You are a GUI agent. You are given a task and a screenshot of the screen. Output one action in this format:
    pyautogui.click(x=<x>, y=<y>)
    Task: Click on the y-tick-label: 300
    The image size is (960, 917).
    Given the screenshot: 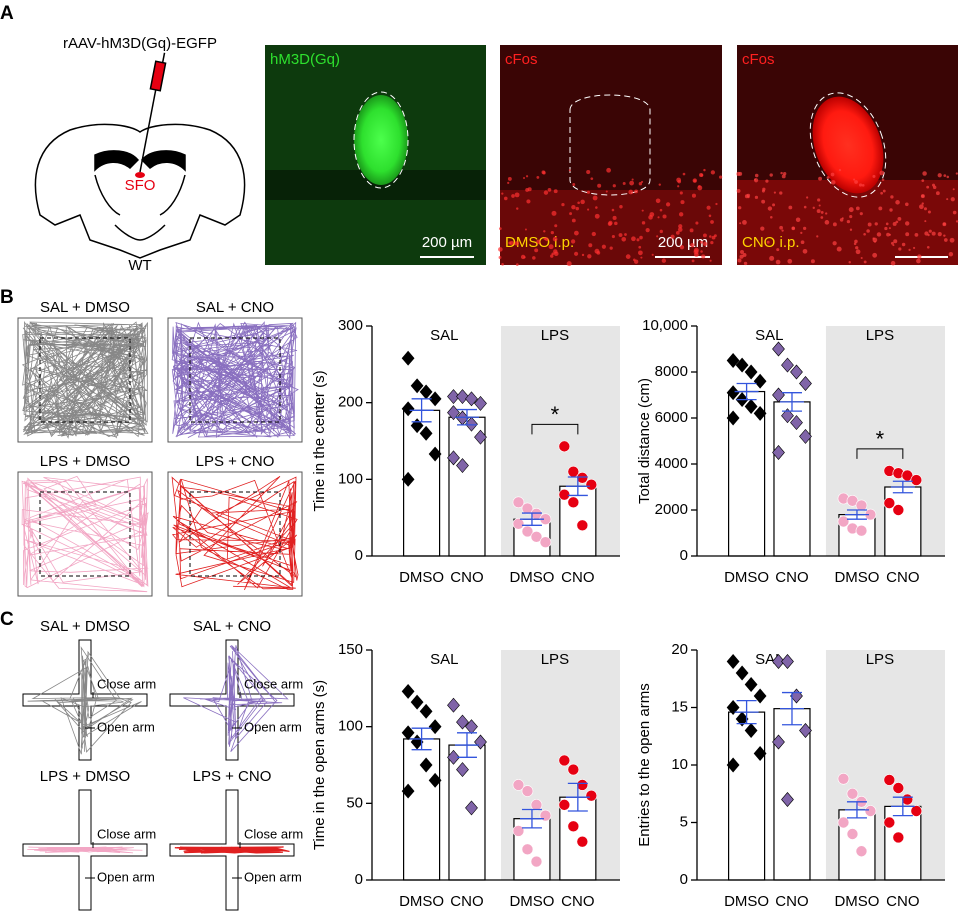 What is the action you would take?
    pyautogui.click(x=350, y=325)
    